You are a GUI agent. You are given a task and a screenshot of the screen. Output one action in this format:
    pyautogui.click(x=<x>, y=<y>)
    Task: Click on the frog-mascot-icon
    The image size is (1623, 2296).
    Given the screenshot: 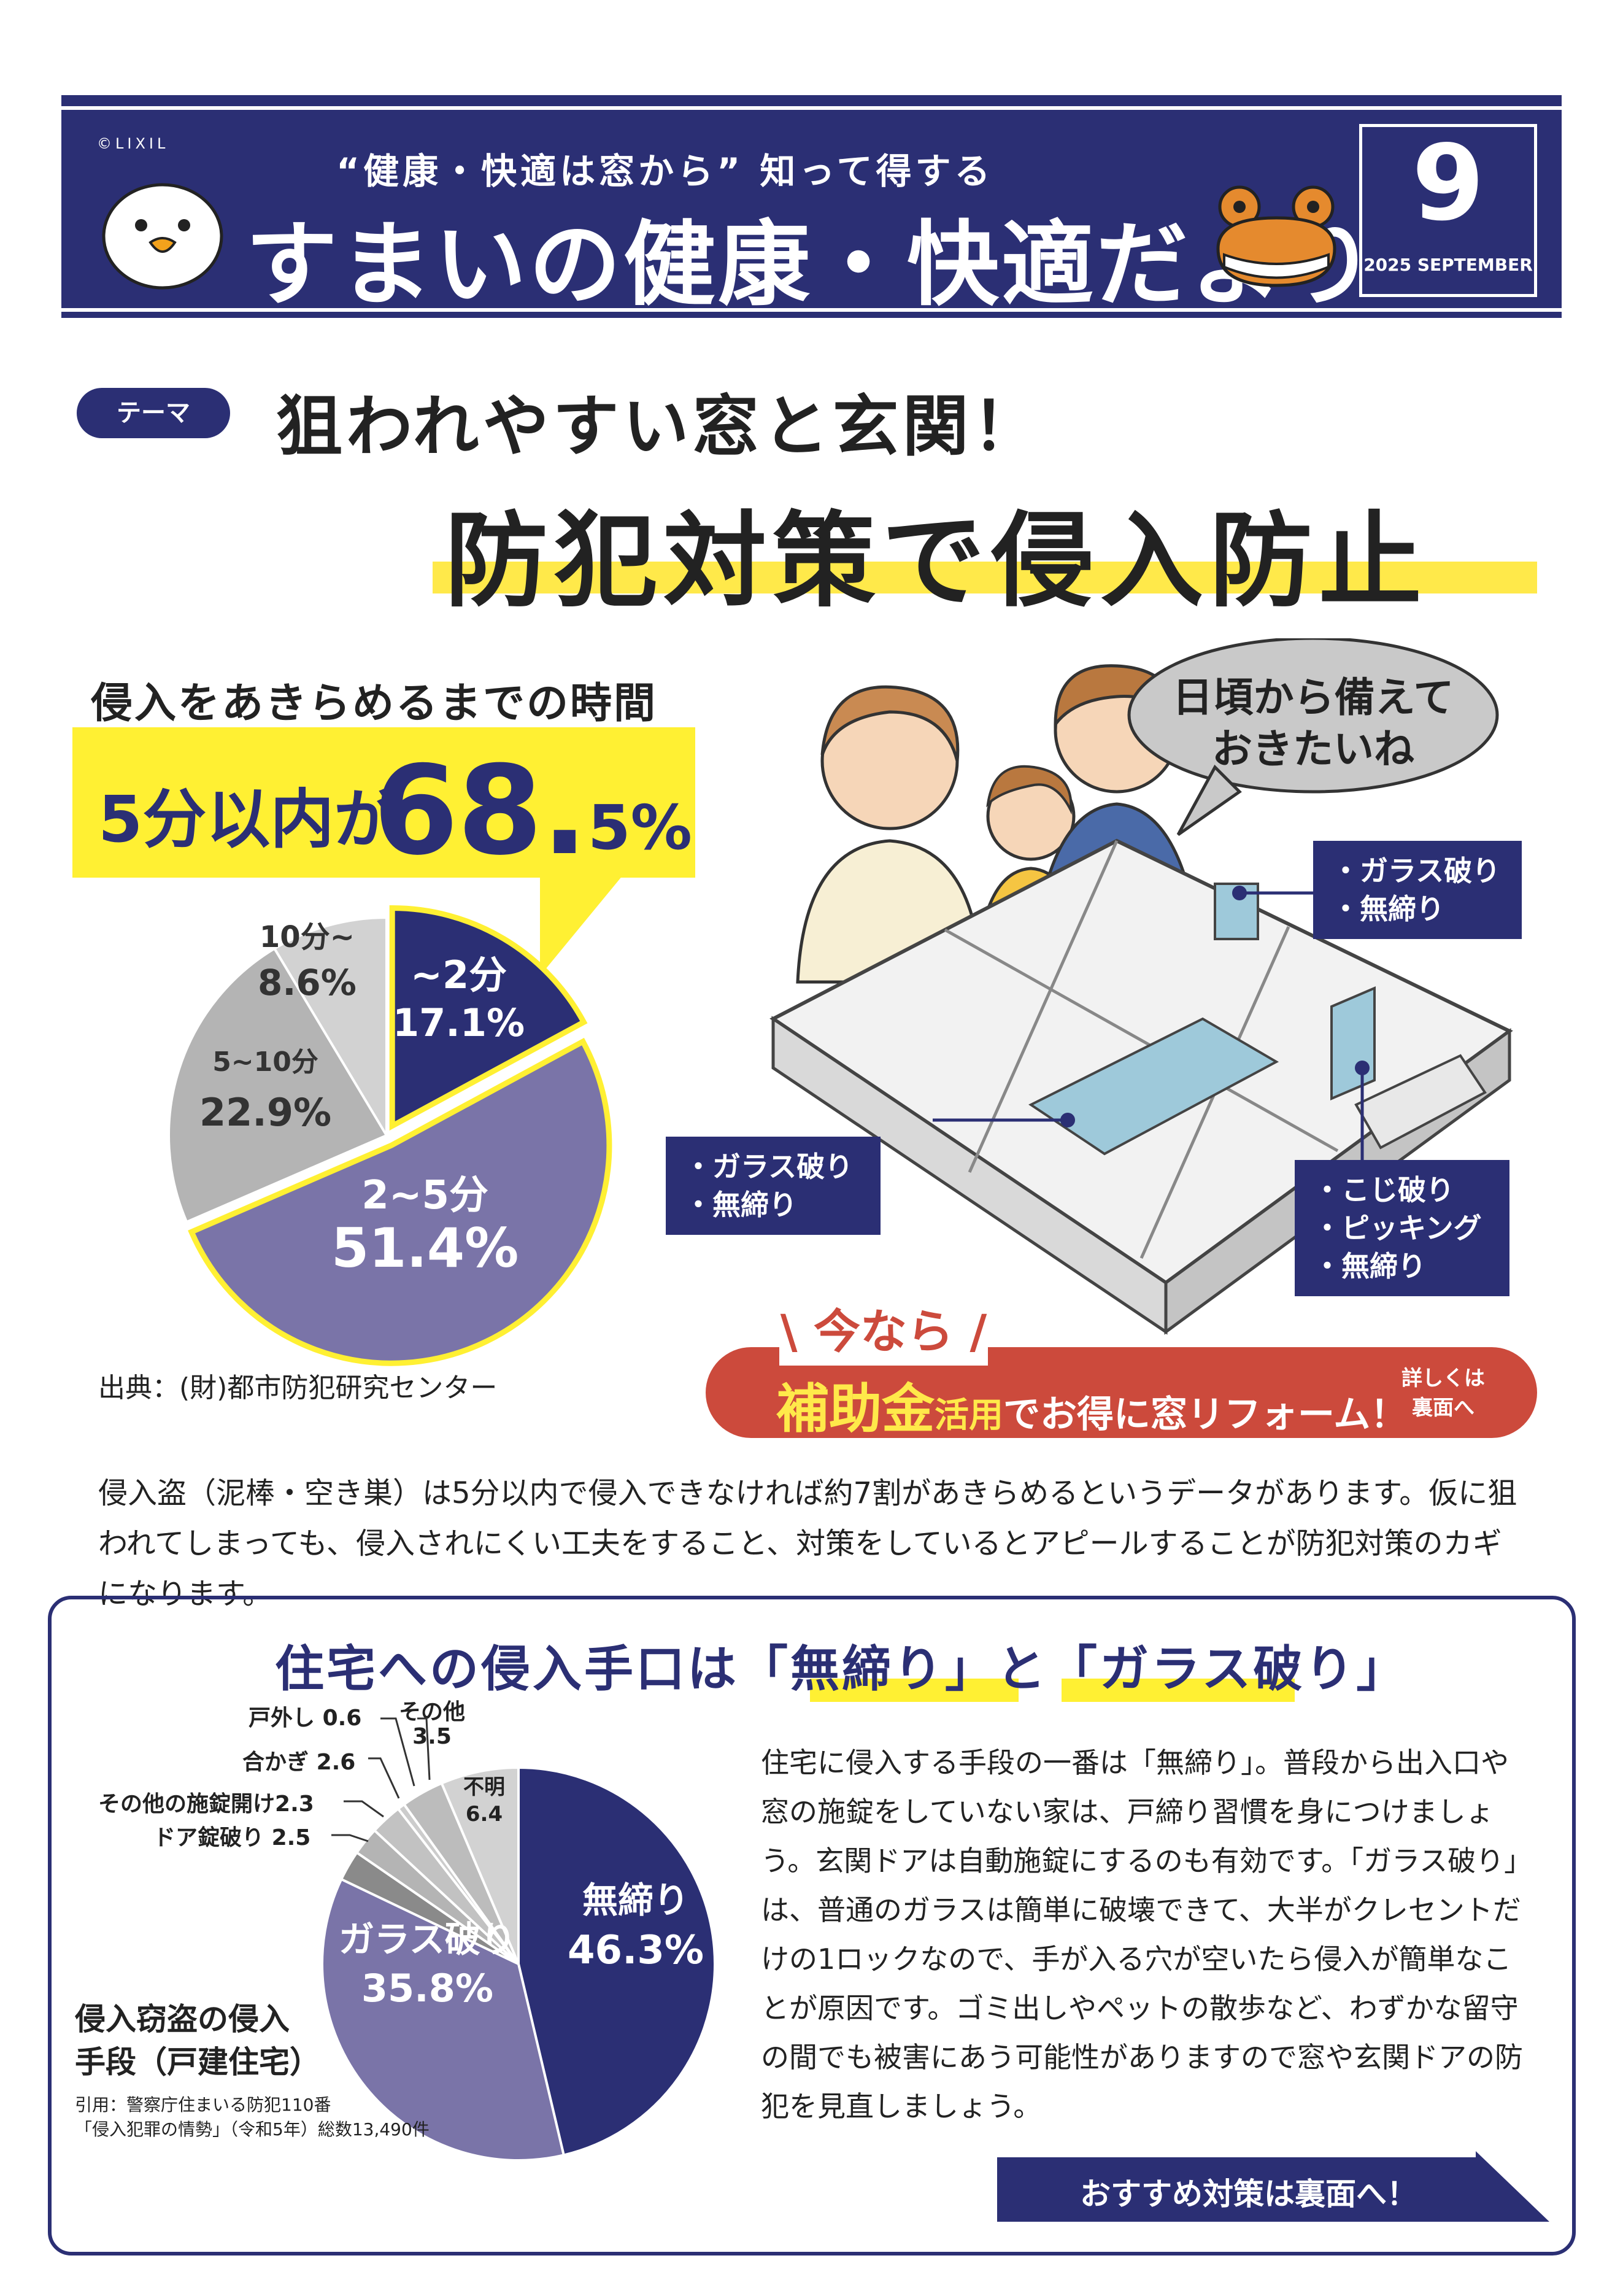 What is the action you would take?
    pyautogui.click(x=1276, y=236)
    